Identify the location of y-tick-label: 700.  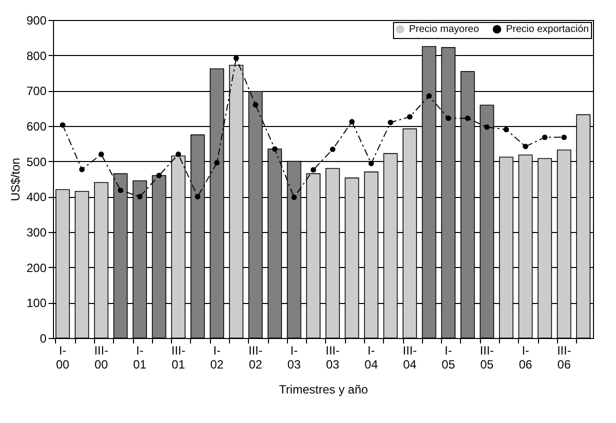
(36, 91).